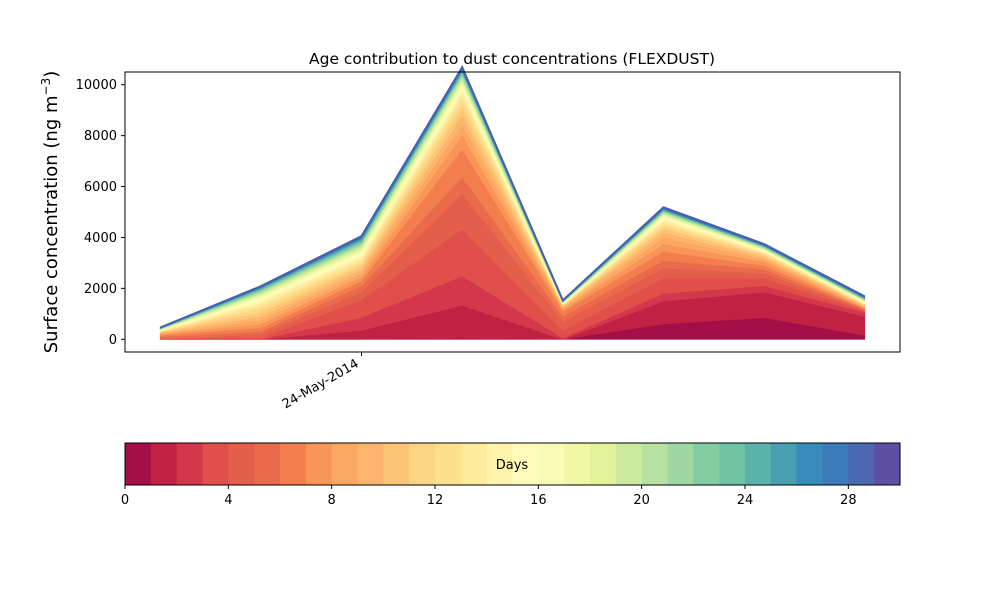 The width and height of the screenshot is (1000, 600). What do you see at coordinates (848, 500) in the screenshot?
I see `colorbar-tick-label: 28` at bounding box center [848, 500].